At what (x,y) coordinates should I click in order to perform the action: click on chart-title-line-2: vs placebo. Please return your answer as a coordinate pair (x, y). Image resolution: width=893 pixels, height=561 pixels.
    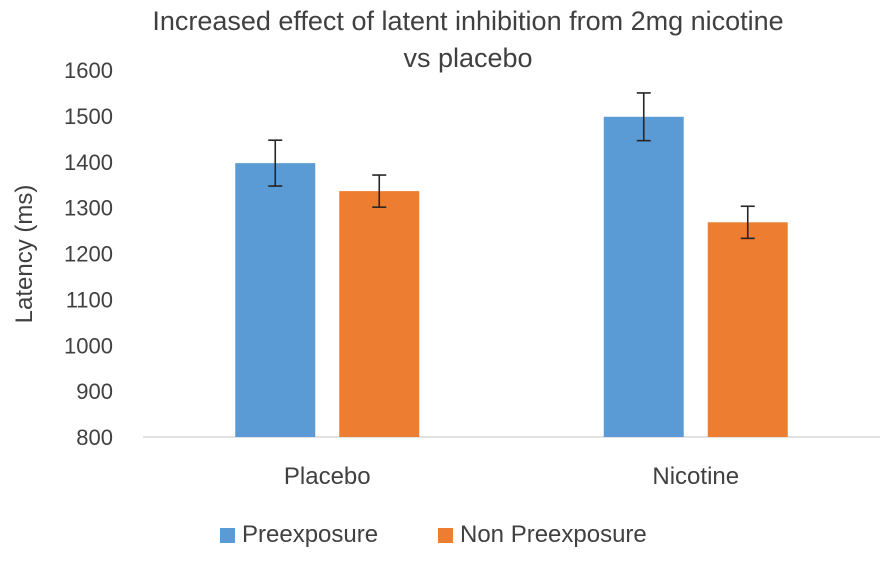
    Looking at the image, I should click on (467, 58).